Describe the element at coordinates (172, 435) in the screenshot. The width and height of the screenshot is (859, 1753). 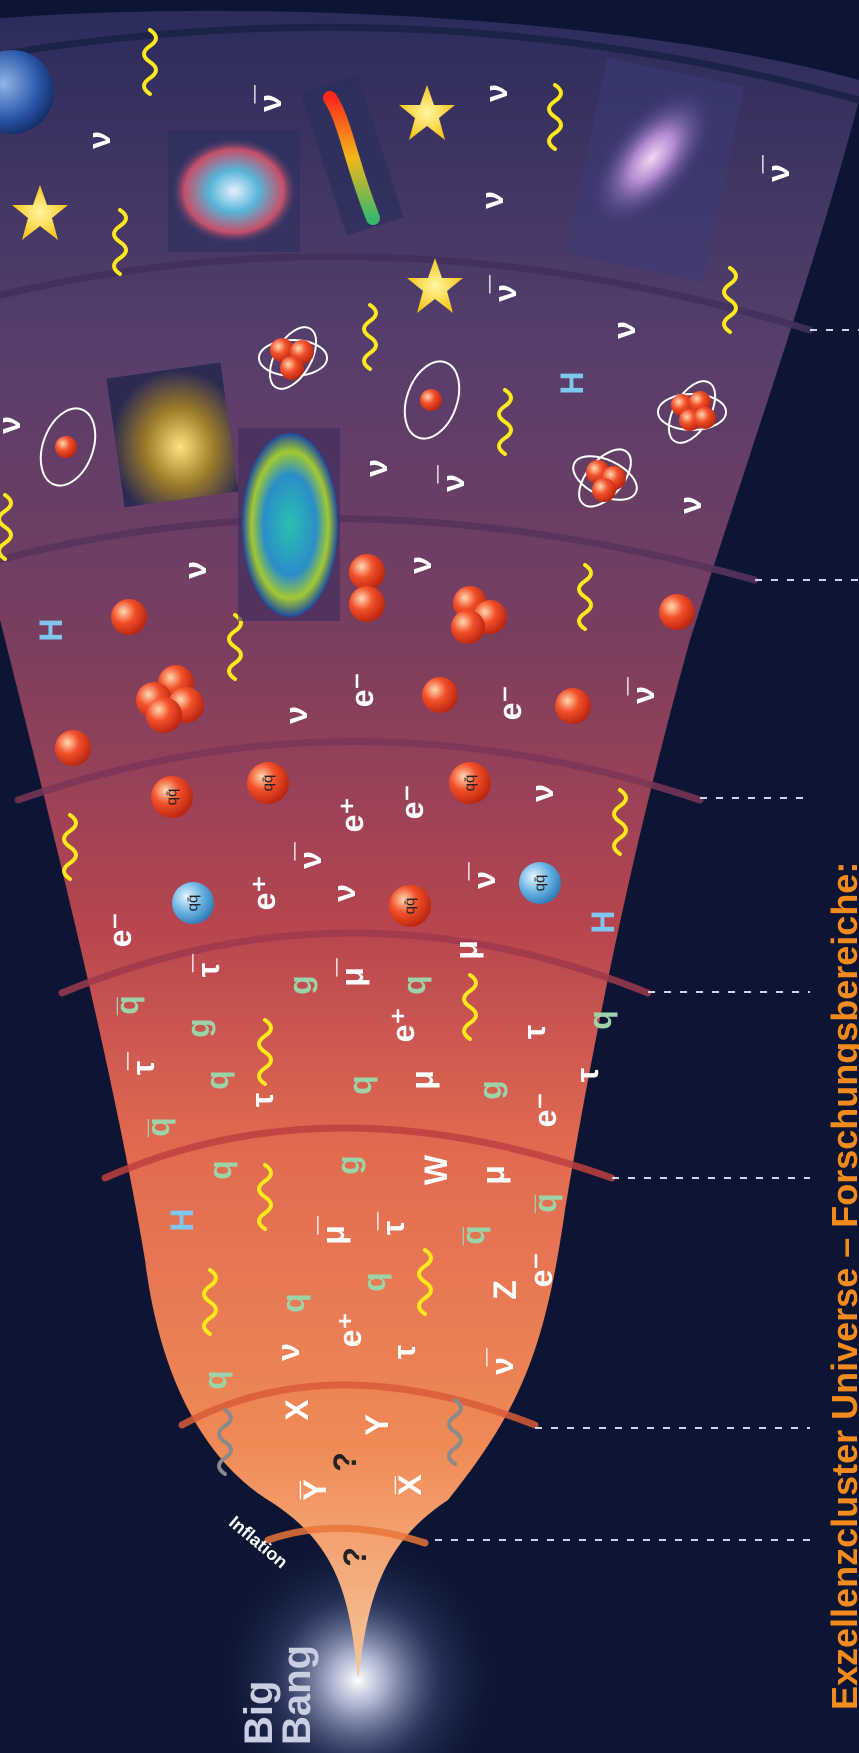
I see `galaxy-cluster-image` at that location.